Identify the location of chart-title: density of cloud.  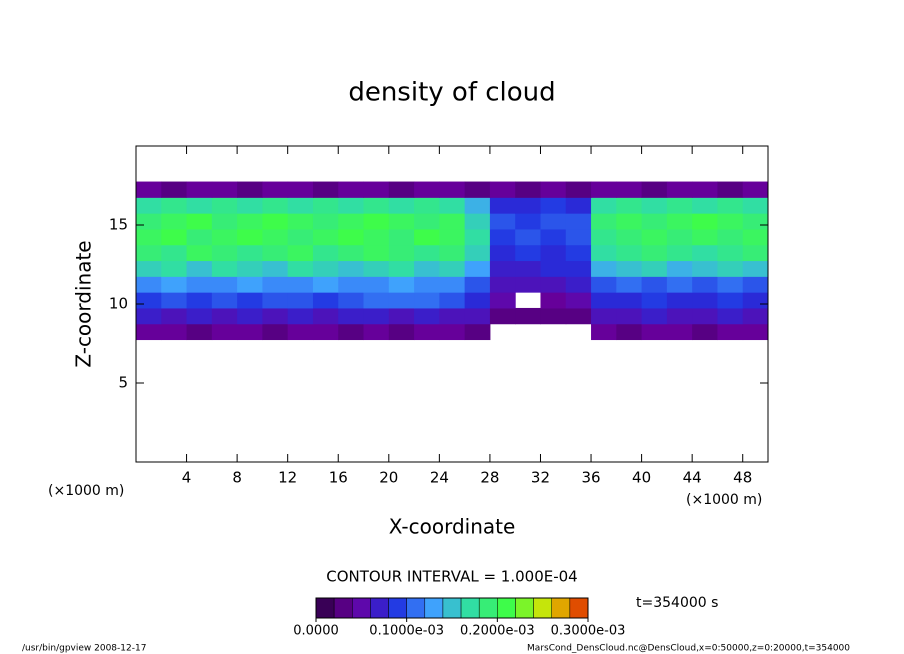
(451, 93).